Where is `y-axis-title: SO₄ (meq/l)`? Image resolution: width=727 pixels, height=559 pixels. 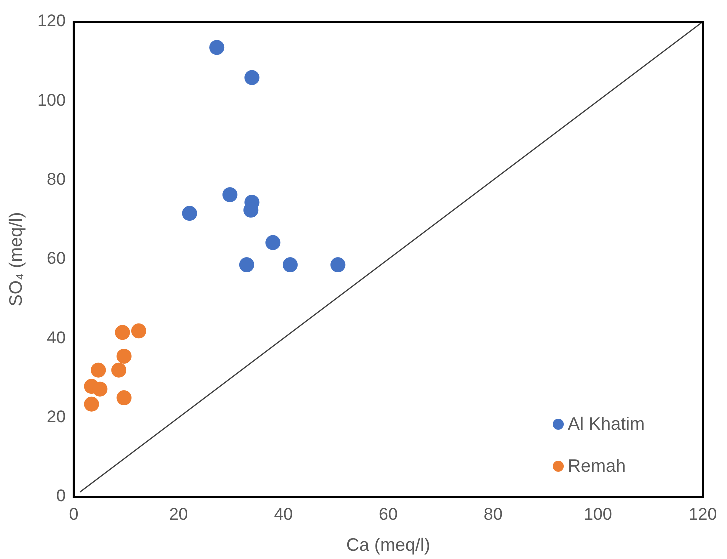
y-axis-title: SO₄ (meq/l) is located at coordinates (16, 259).